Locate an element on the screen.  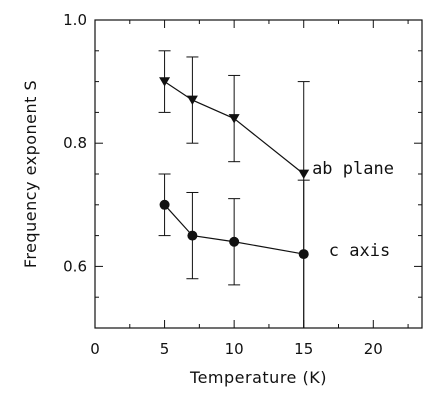
y-tick-label: 1.0 is located at coordinates (75, 20).